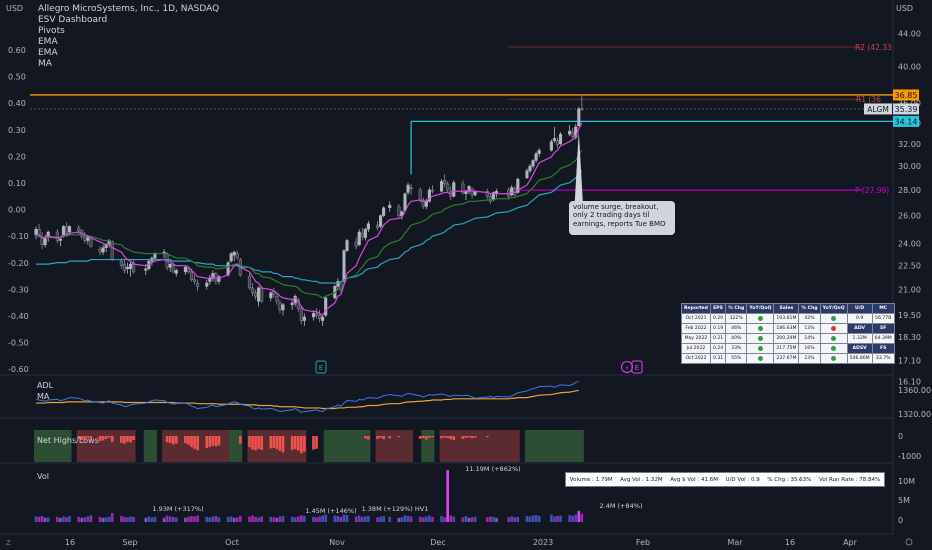 Image resolution: width=932 pixels, height=550 pixels. What do you see at coordinates (909, 190) in the screenshot?
I see `price-tick-label: 28.00` at bounding box center [909, 190].